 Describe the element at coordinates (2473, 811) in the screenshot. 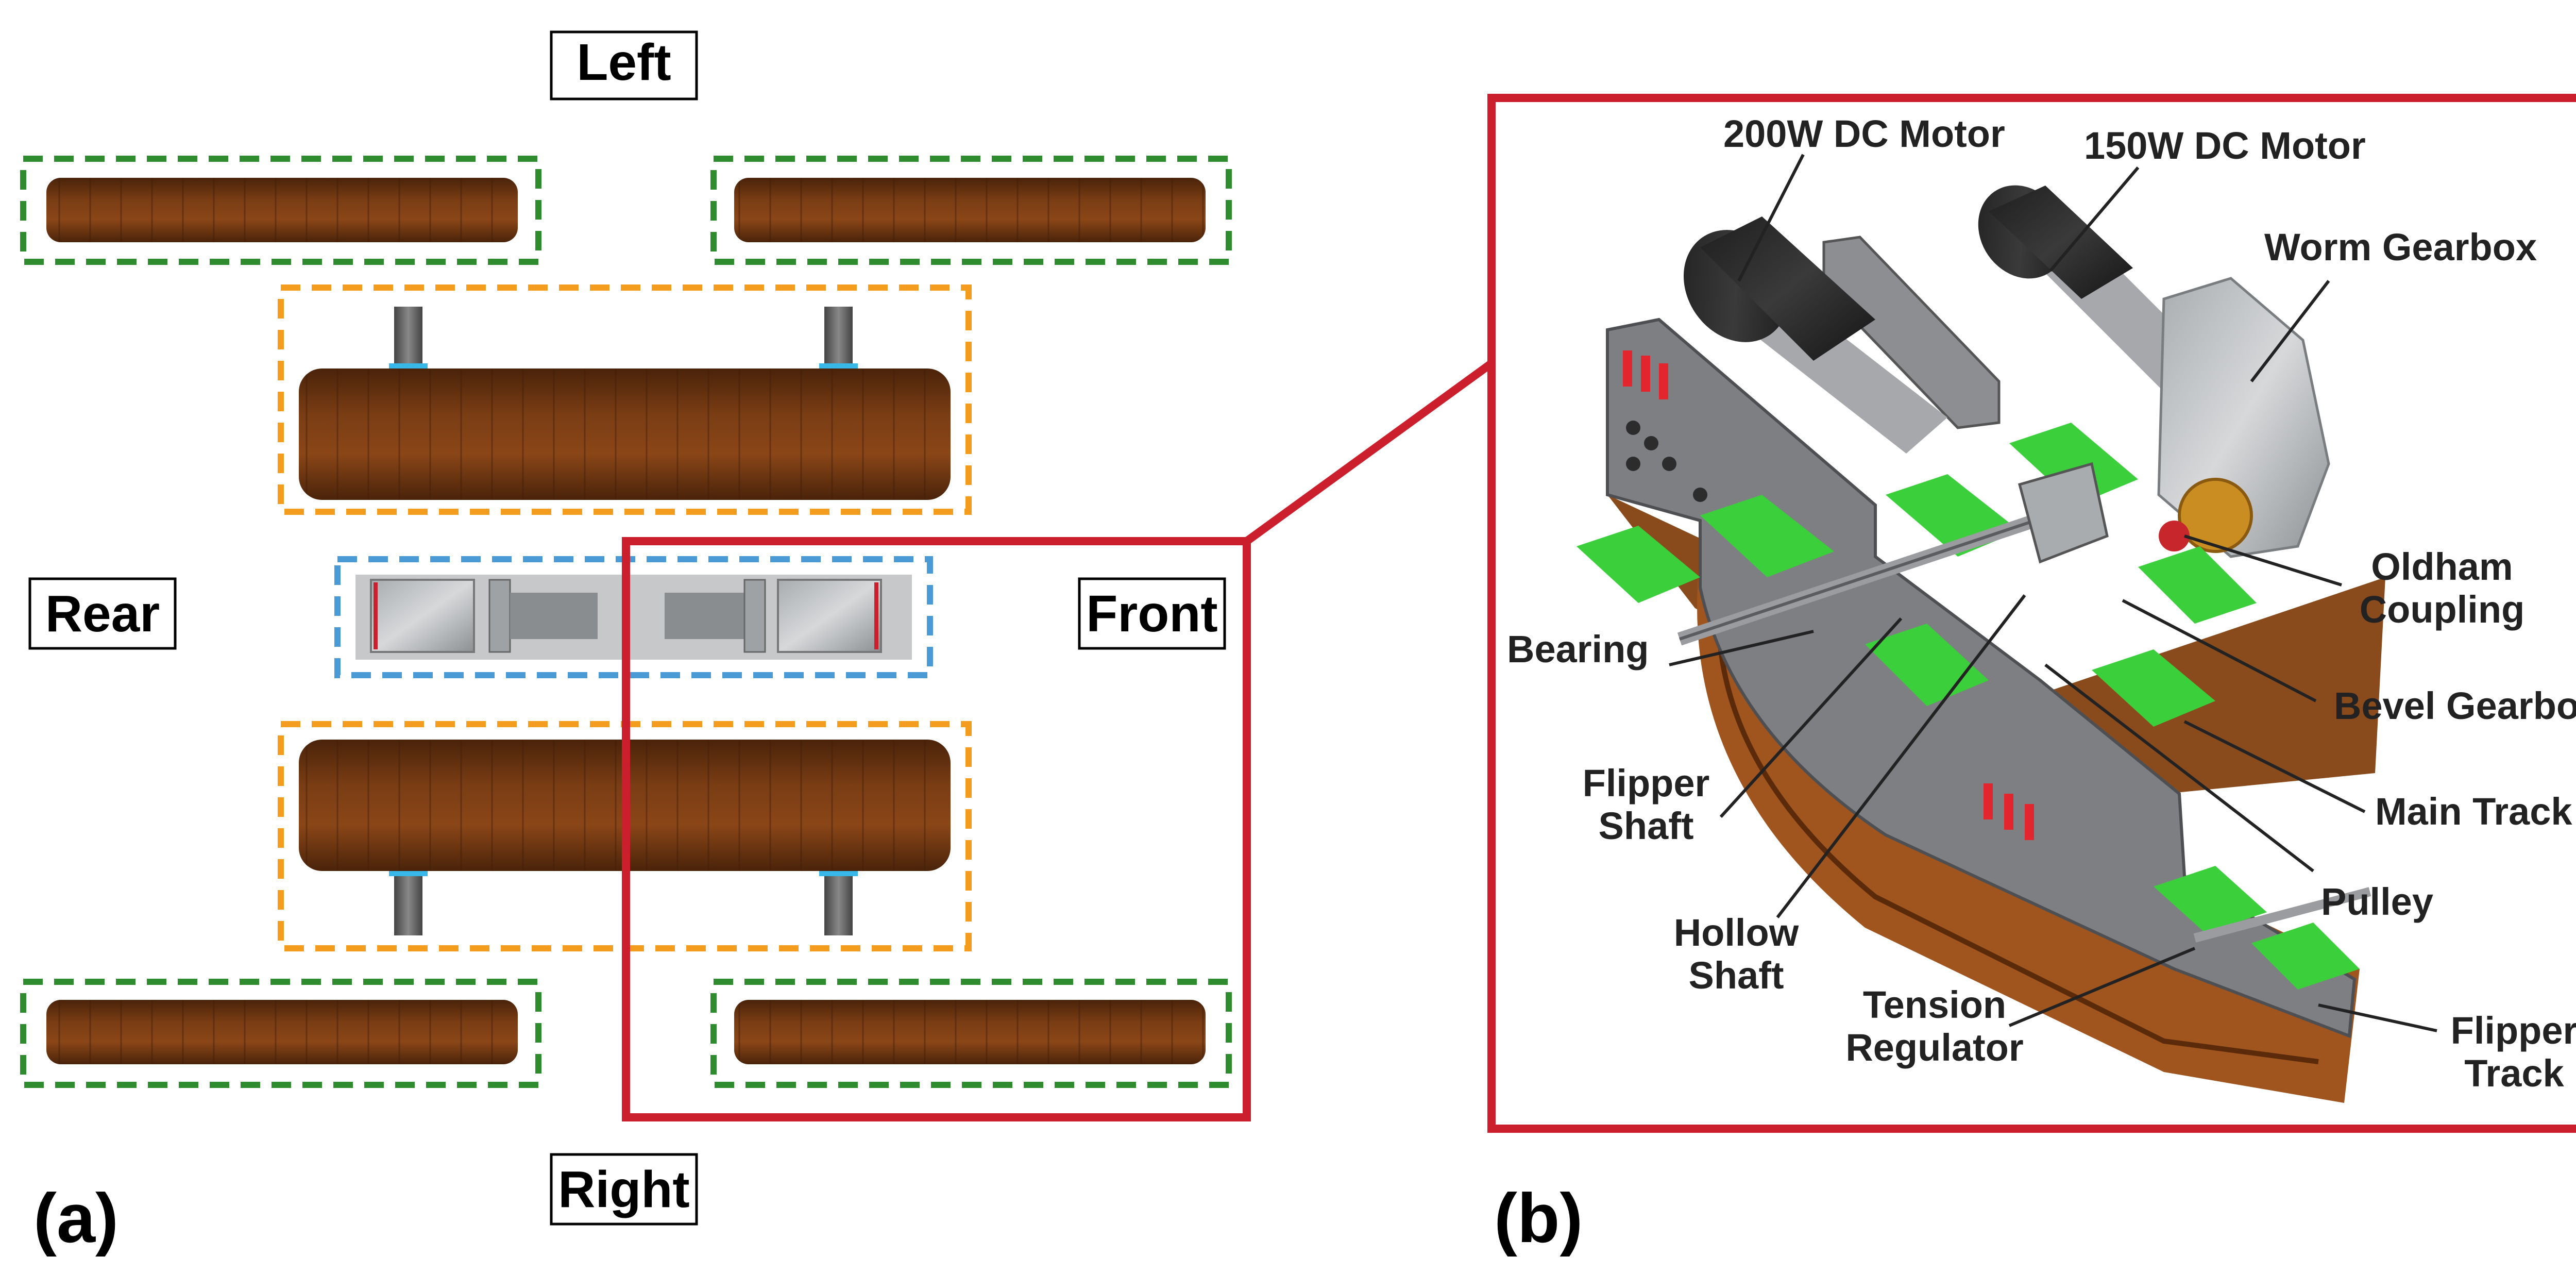

I see `callout-main-track: Main Track` at that location.